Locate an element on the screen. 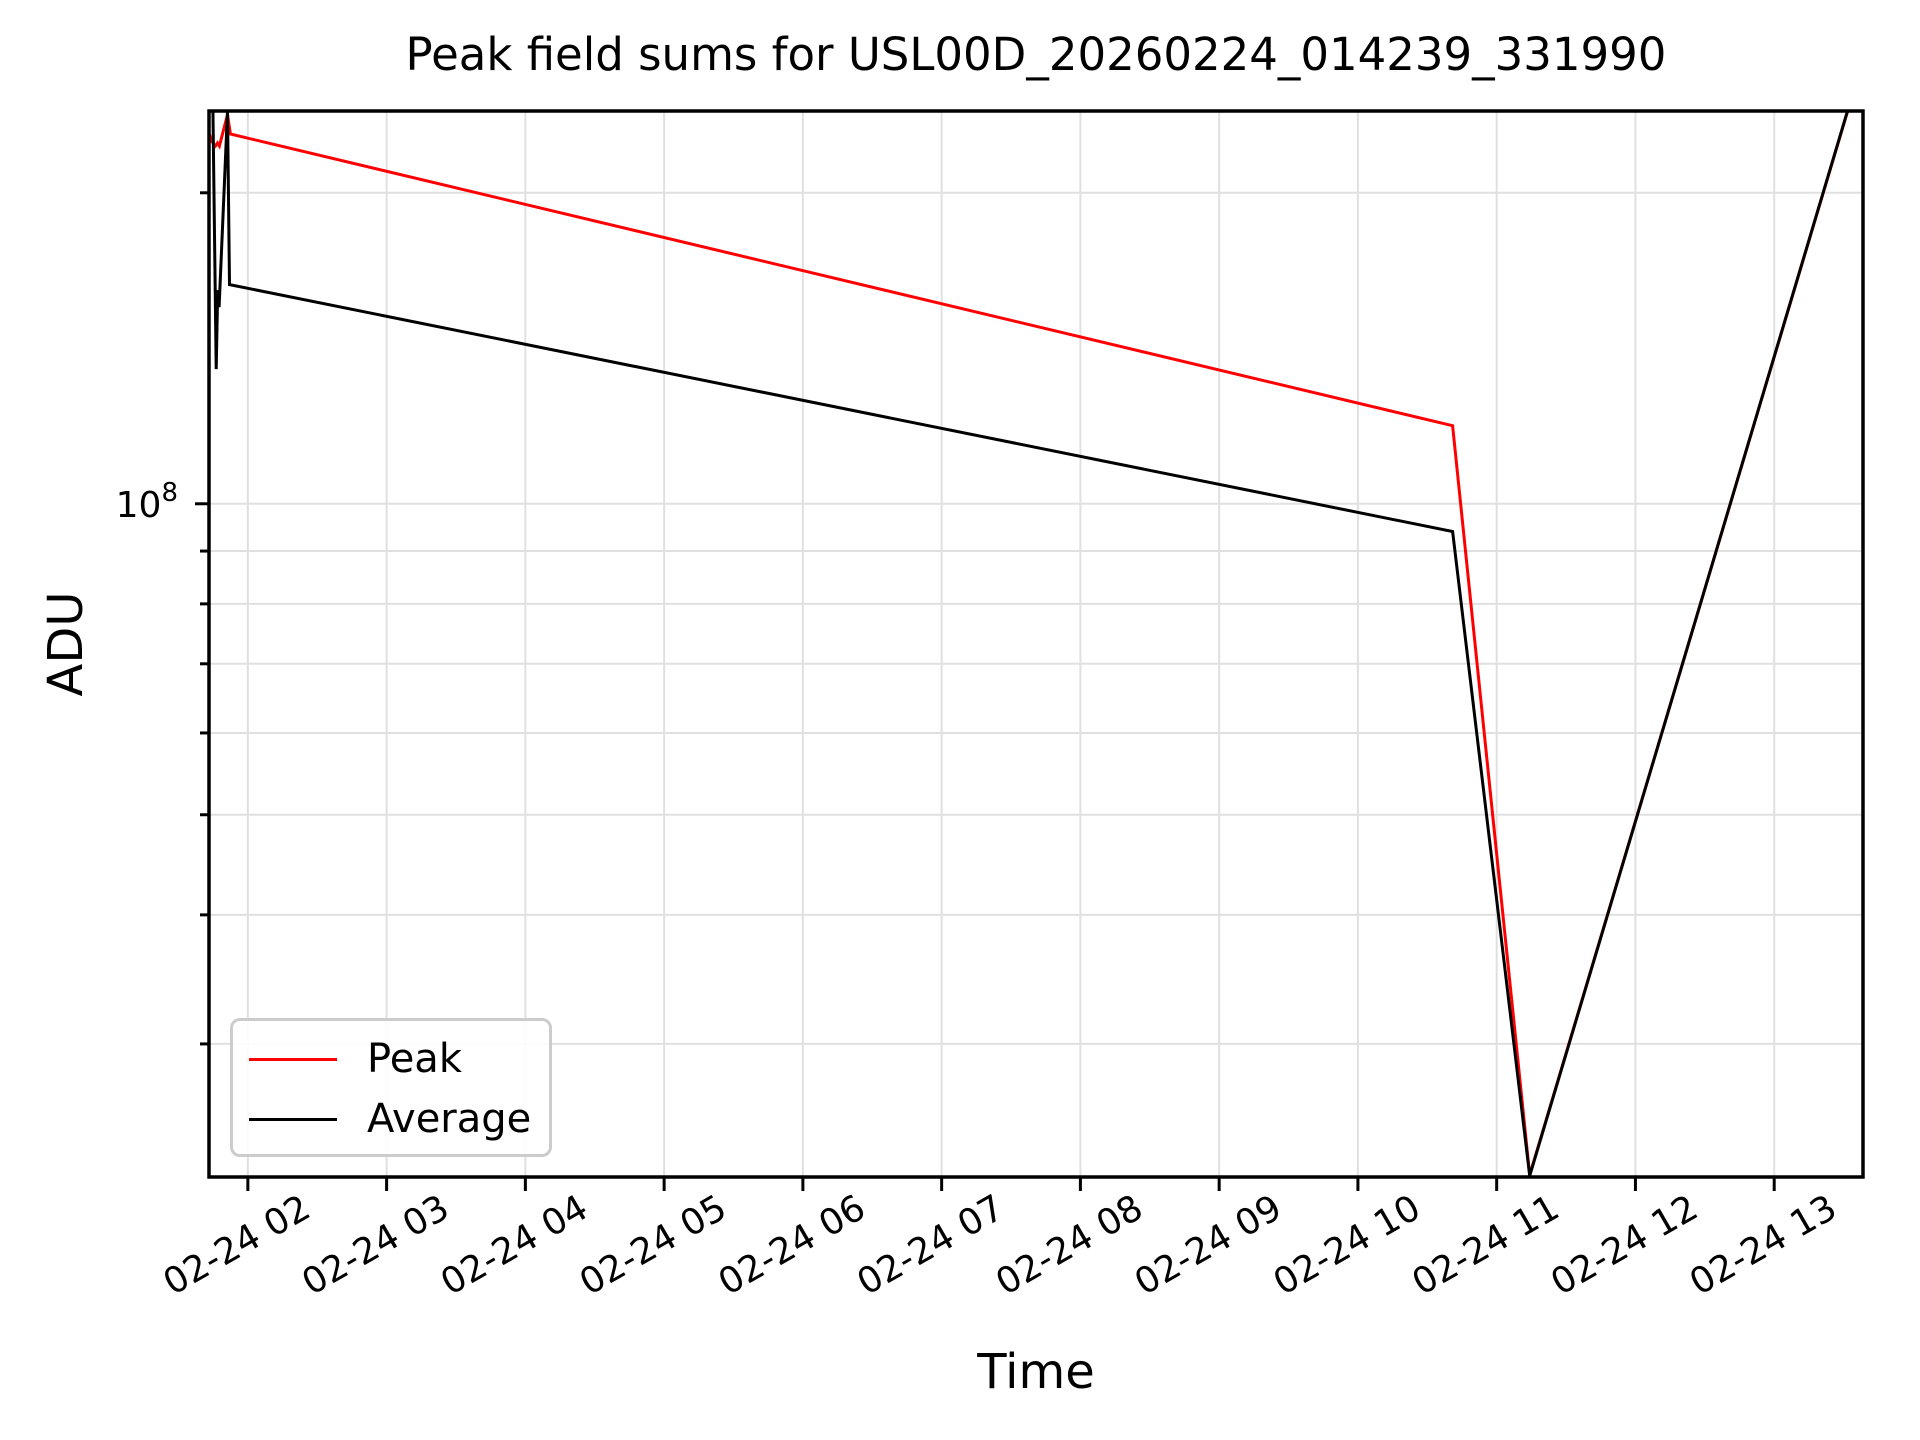 The width and height of the screenshot is (1920, 1440). x-tick-label: 02-24 07 is located at coordinates (930, 1245).